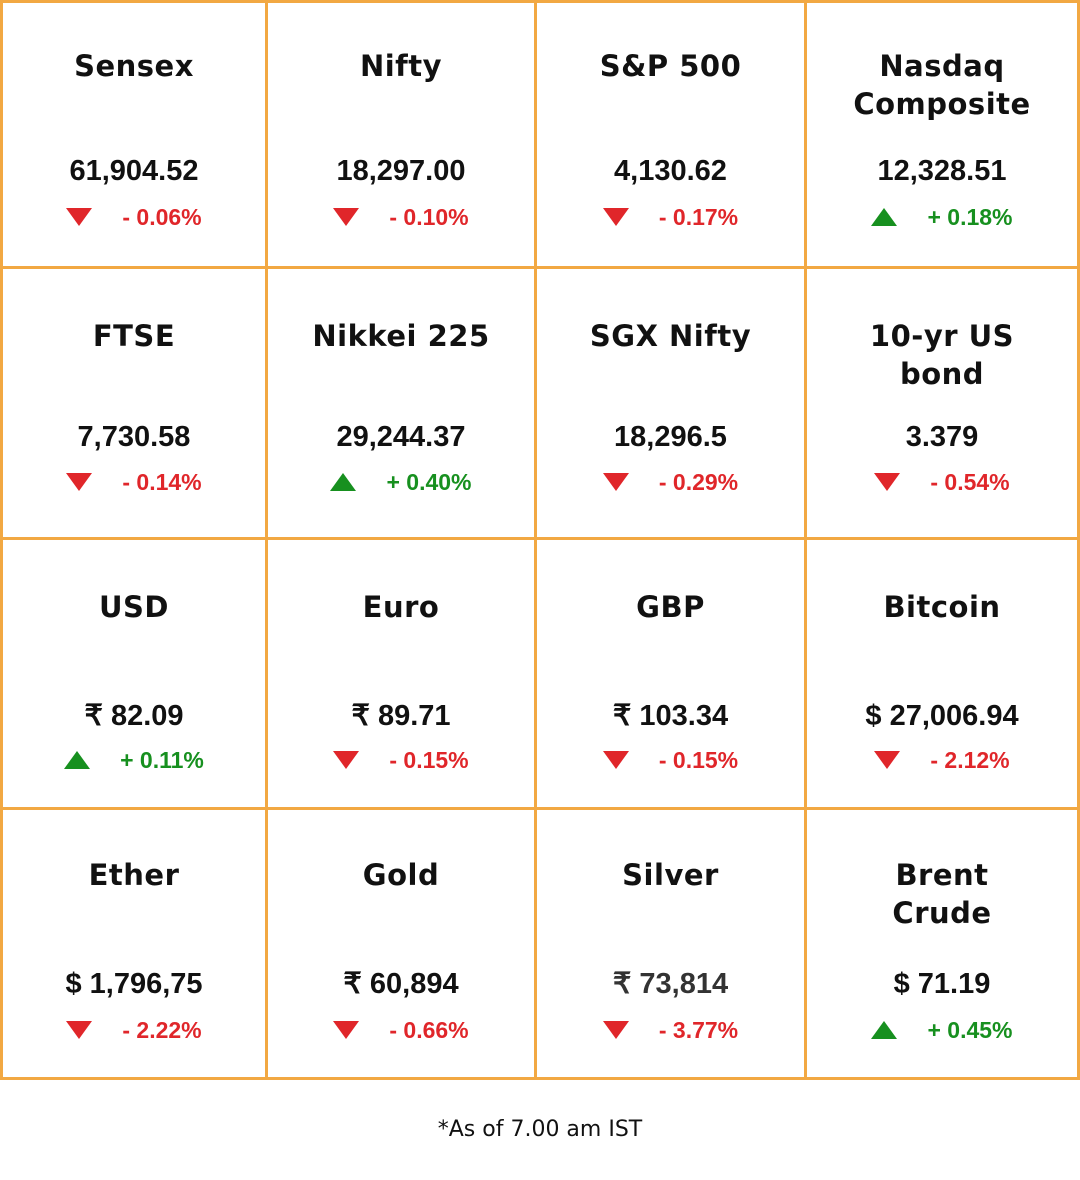 The image size is (1080, 1180). Describe the element at coordinates (402, 404) in the screenshot. I see `market-cell-nikkei: Nikkei 225 29,244.37 + 0.40%` at that location.